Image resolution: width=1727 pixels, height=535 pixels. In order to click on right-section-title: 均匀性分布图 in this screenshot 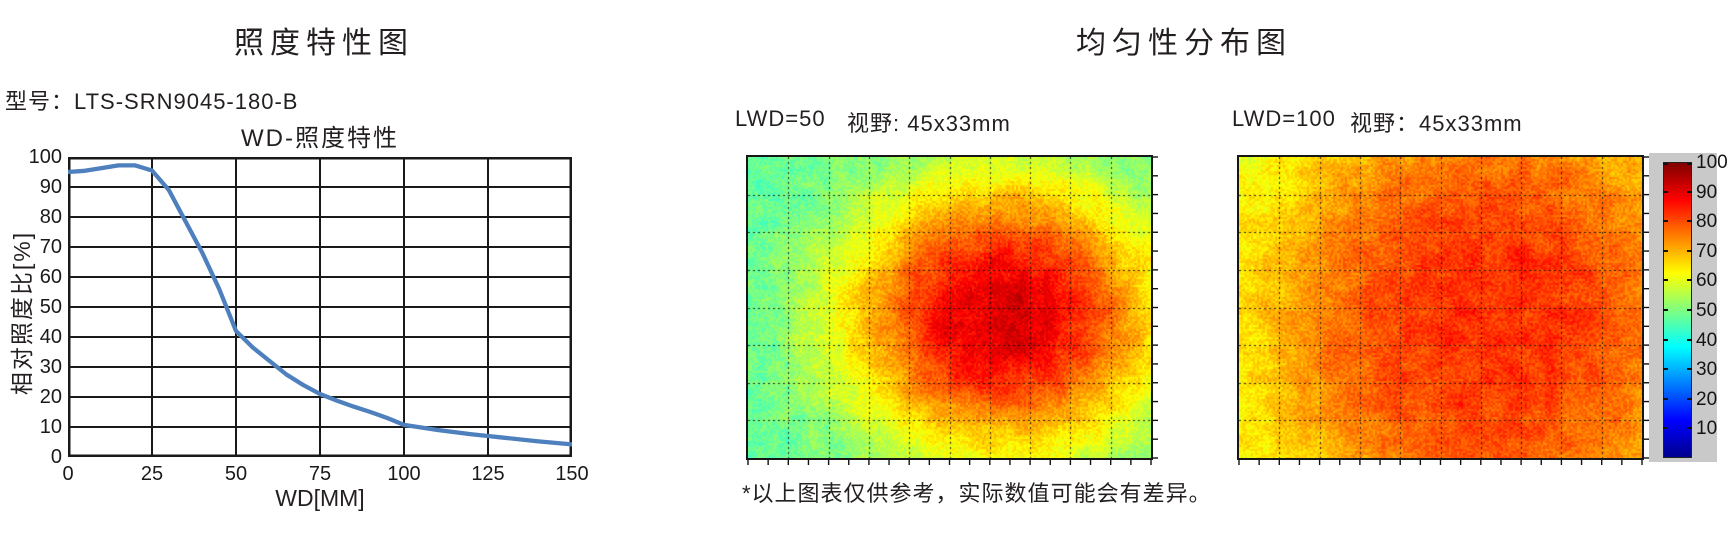, I will do `click(1184, 43)`.